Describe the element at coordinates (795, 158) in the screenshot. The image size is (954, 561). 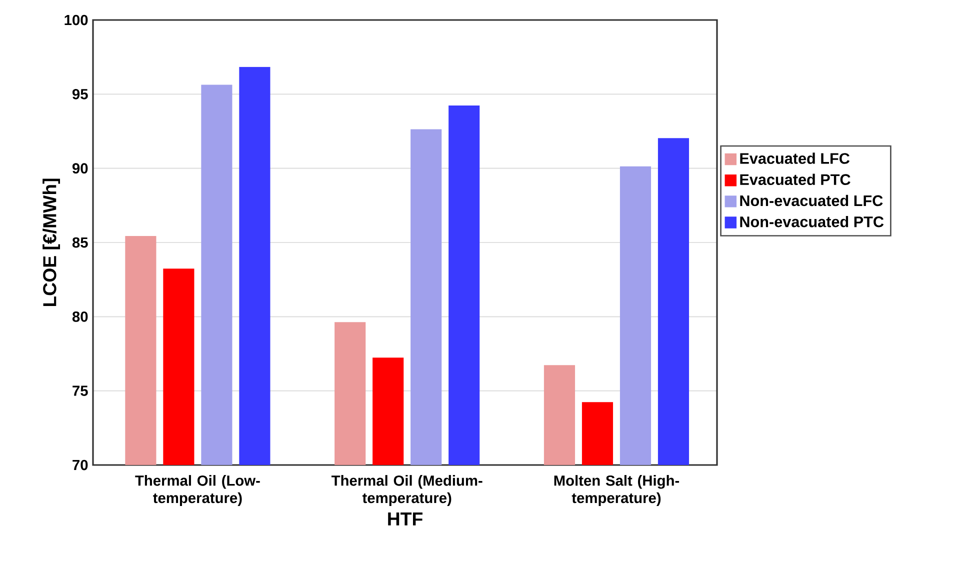
I see `legend-label: Evacuated LFC` at that location.